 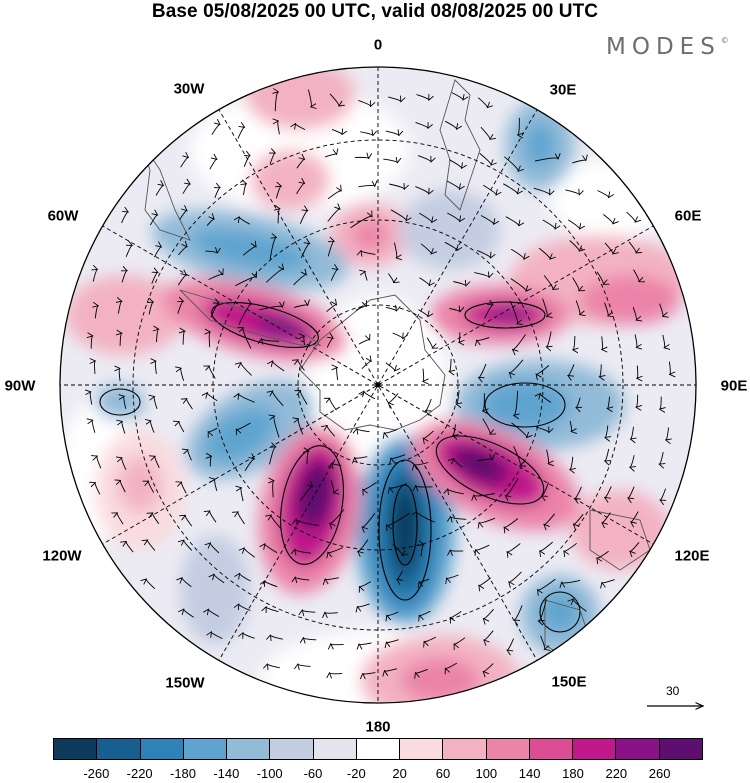 I want to click on lon-label-90w: 90W, so click(x=20, y=386).